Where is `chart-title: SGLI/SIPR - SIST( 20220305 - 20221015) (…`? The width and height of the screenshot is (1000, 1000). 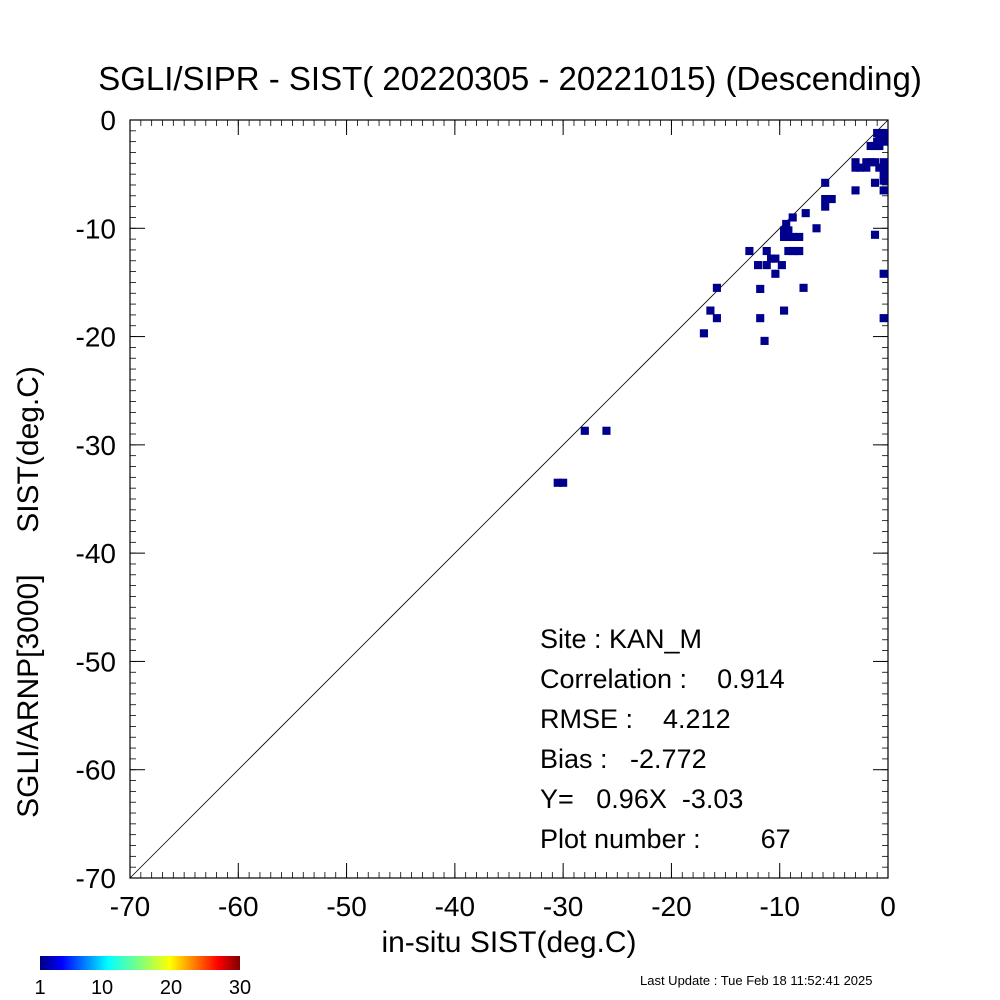
chart-title: SGLI/SIPR - SIST( 20220305 - 20221015) (… is located at coordinates (510, 78).